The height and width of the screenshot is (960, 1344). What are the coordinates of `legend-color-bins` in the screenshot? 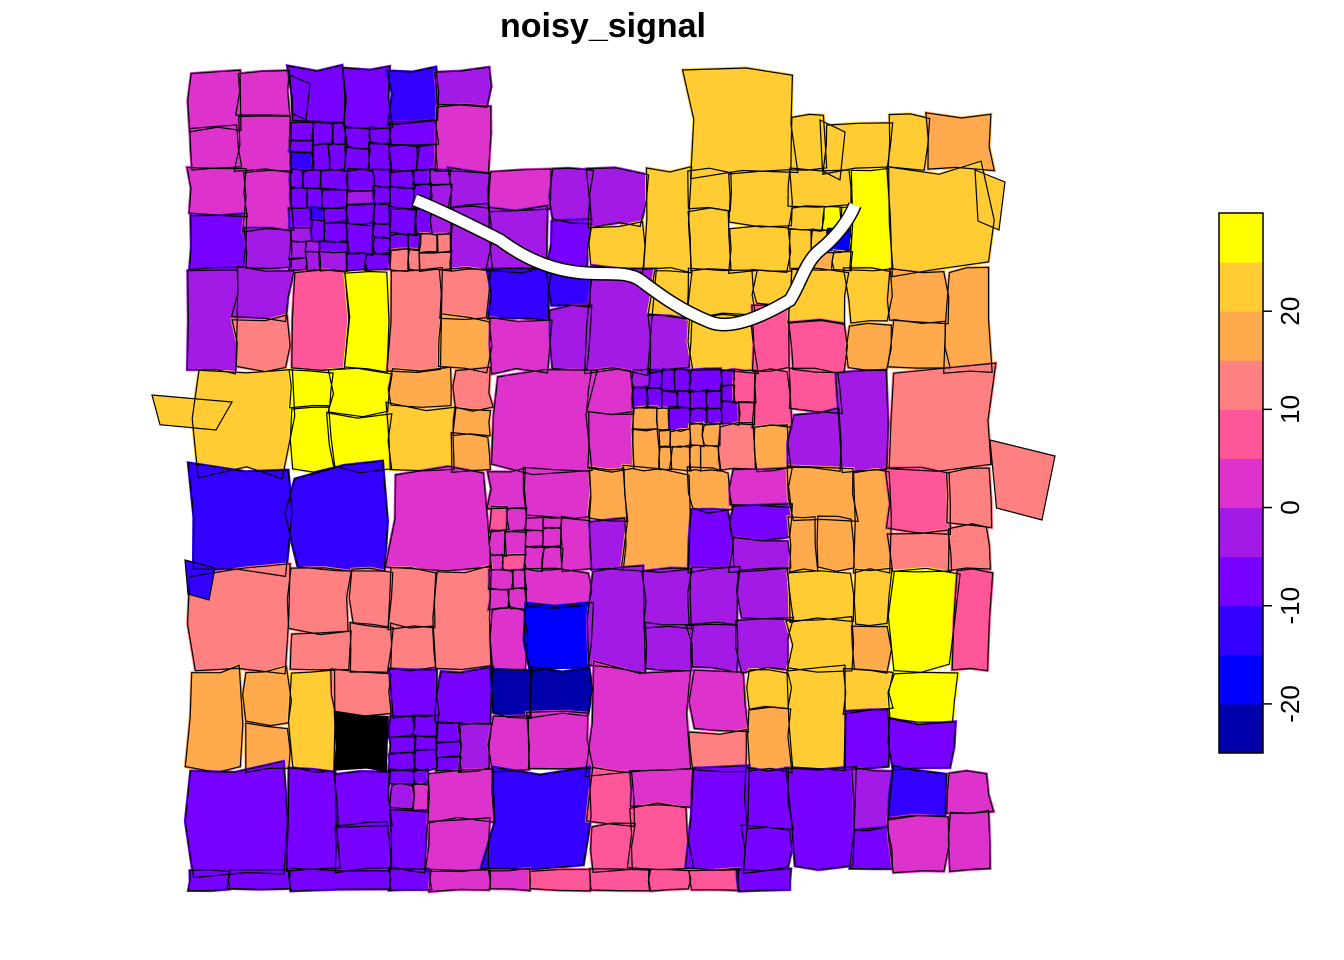 It's located at (1241, 483).